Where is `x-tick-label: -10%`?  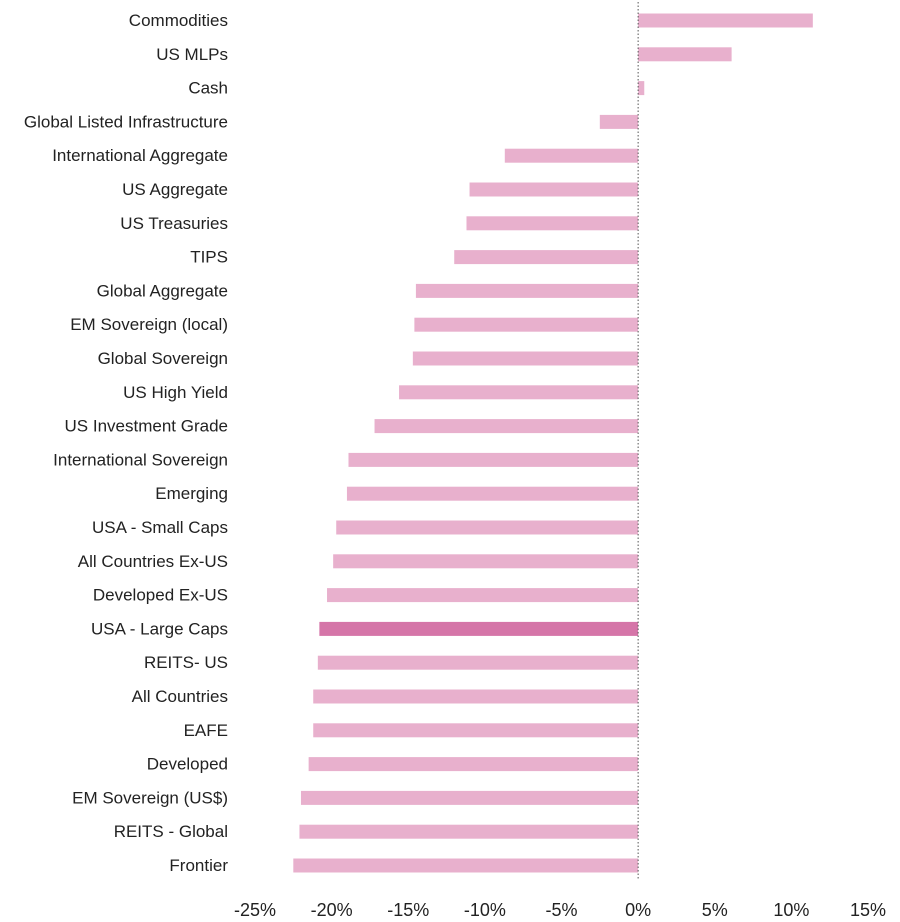 x-tick-label: -10% is located at coordinates (485, 910).